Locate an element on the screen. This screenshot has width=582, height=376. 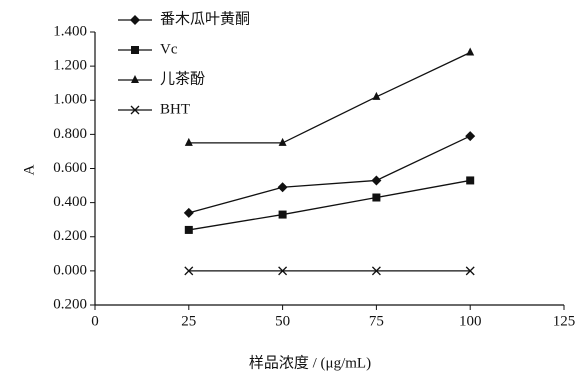
x-tick-label: 125 is located at coordinates (564, 321).